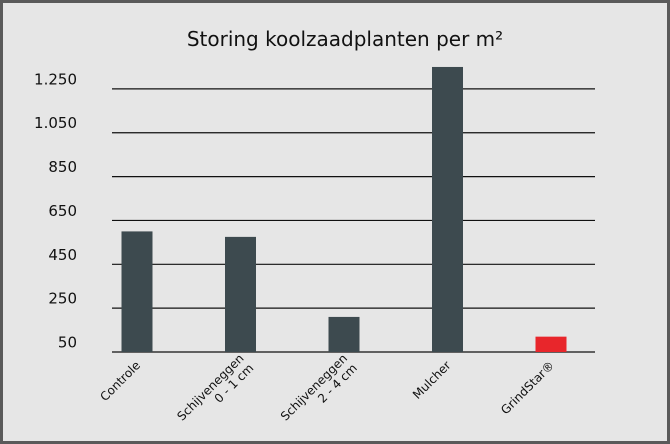 This screenshot has width=670, height=444. Describe the element at coordinates (55, 79) in the screenshot. I see `y-tick-label: 1.250` at that location.